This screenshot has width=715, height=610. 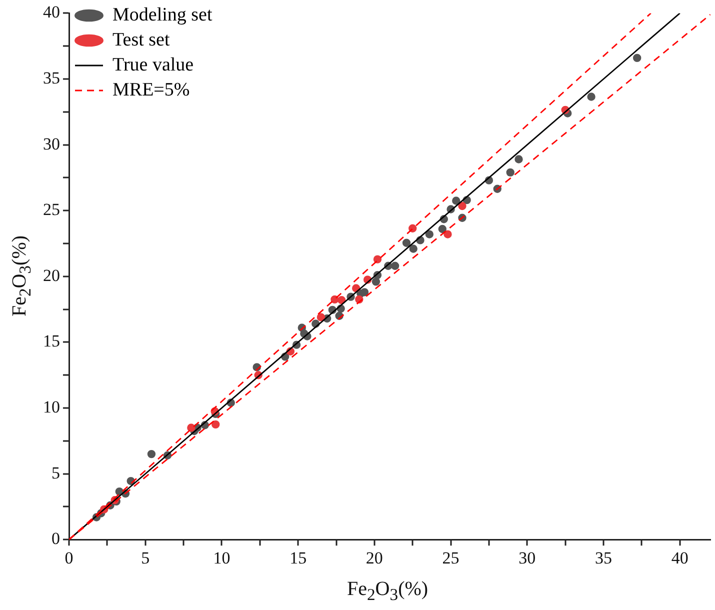 What do you see at coordinates (527, 558) in the screenshot?
I see `x-tick-label: 30` at bounding box center [527, 558].